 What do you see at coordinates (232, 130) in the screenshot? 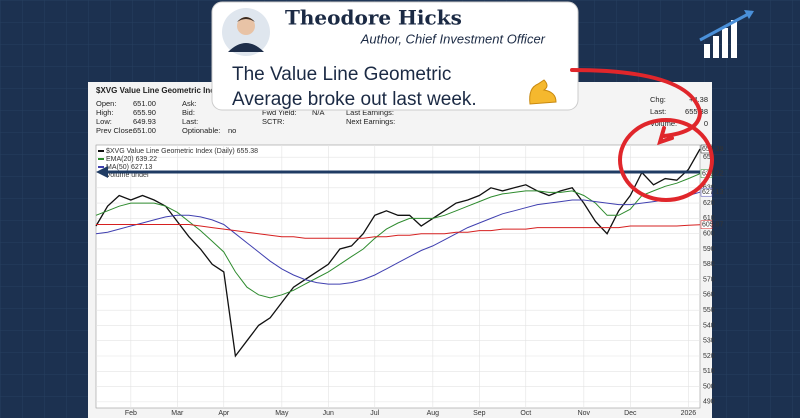
I see `info-value: no` at bounding box center [232, 130].